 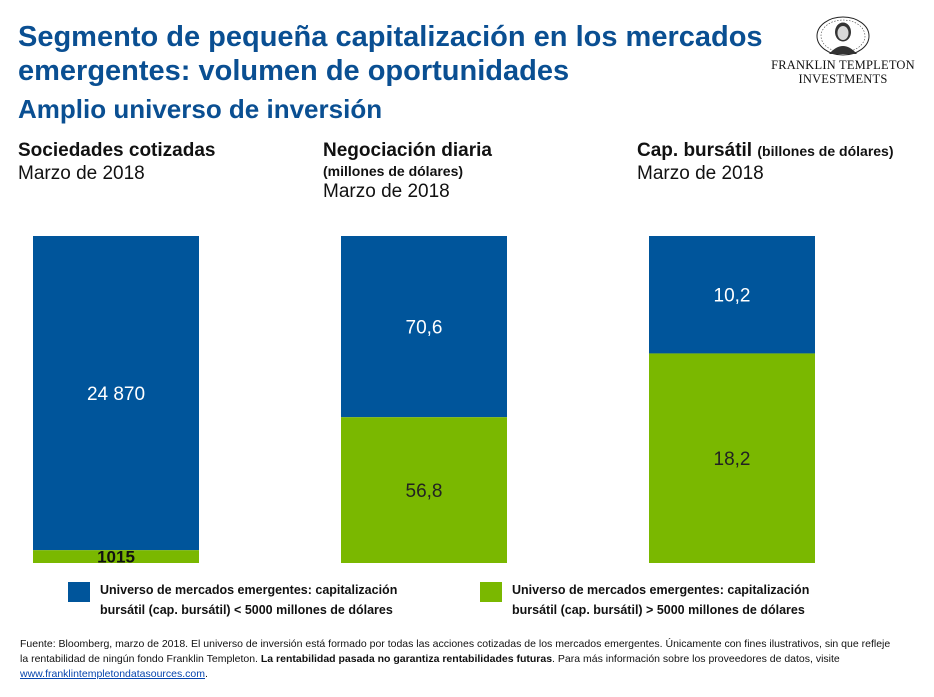 I want to click on franklin-templeton-logo: FRANKLIN TEMPLETON INVESTMENTS, so click(x=843, y=51).